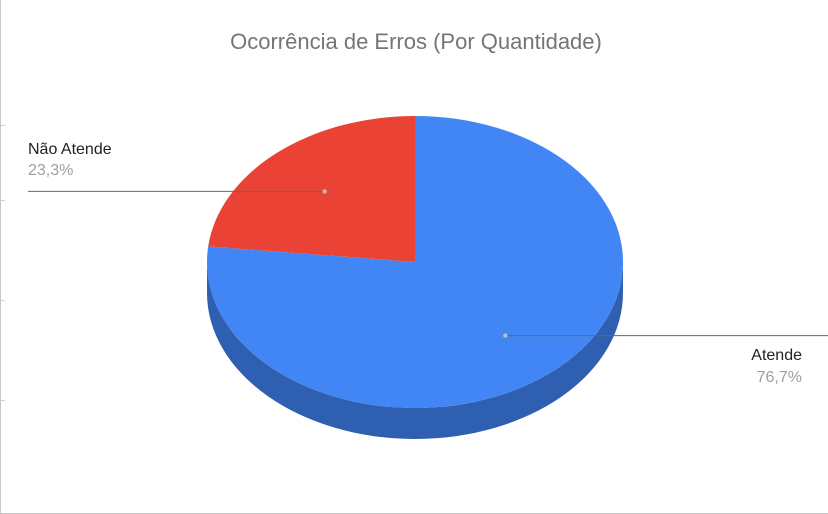  Describe the element at coordinates (776, 355) in the screenshot. I see `label-atende-name: Atende` at that location.